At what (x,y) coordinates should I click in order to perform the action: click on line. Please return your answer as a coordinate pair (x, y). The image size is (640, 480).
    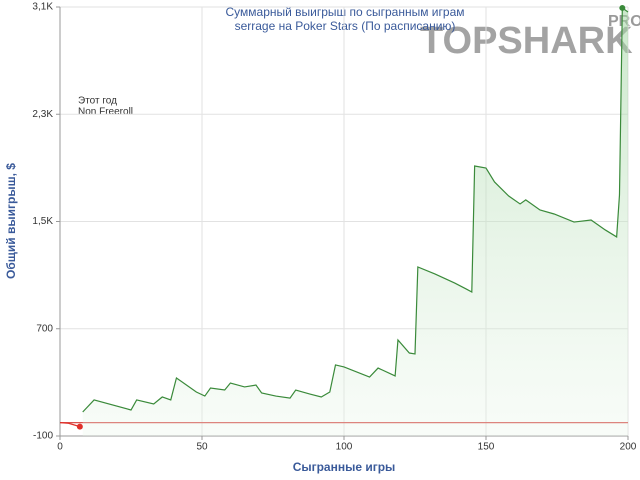
    Looking at the image, I should click on (70, 424).